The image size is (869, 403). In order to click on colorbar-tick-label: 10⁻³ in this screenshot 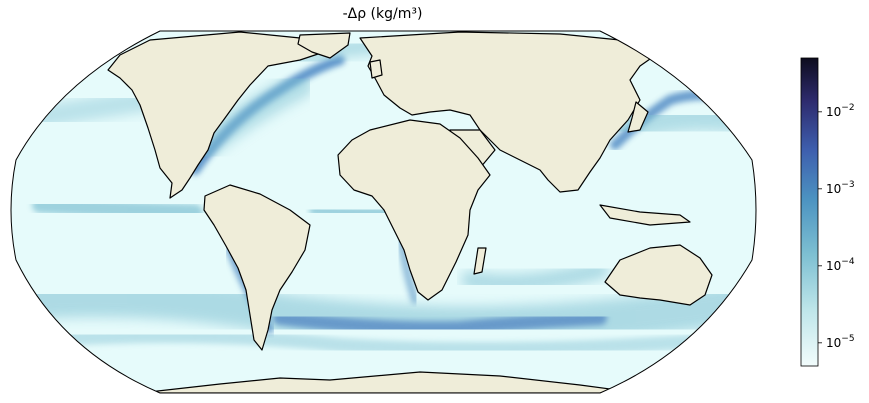, I will do `click(840, 188)`.